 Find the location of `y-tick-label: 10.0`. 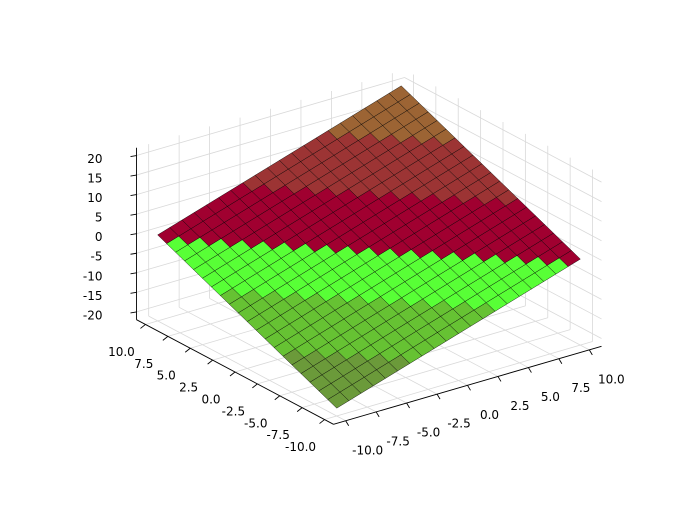

y-tick-label: 10.0 is located at coordinates (121, 352).